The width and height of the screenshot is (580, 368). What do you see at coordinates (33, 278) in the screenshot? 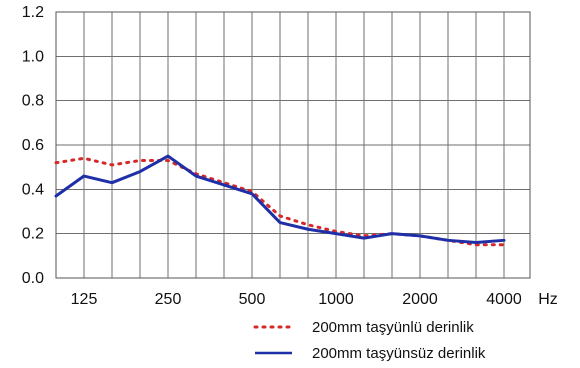
I see `y-tick-label: 0.0` at bounding box center [33, 278].